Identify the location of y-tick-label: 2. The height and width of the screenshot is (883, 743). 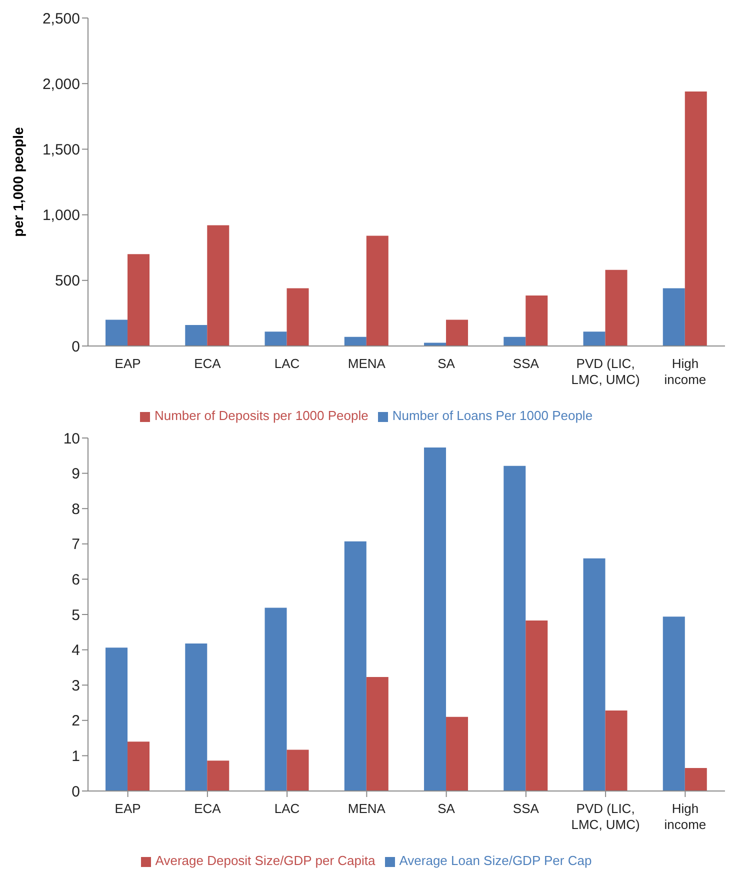
(76, 721).